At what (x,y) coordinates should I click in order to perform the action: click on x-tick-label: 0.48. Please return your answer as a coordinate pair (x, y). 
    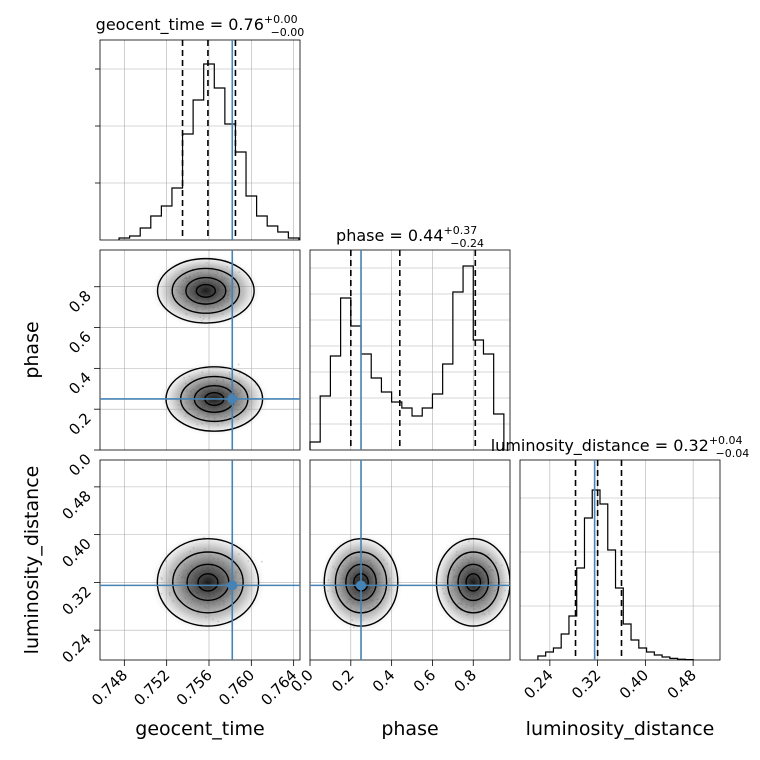
    Looking at the image, I should click on (682, 684).